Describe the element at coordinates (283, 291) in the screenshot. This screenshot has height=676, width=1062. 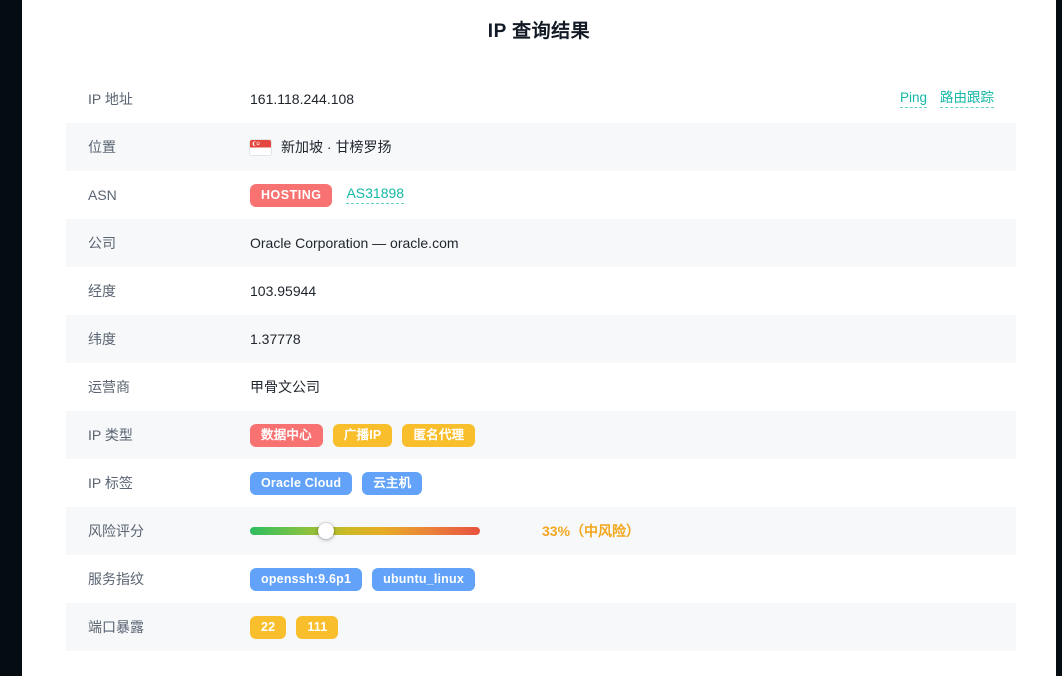
I see `row-value-text: 103.95944` at that location.